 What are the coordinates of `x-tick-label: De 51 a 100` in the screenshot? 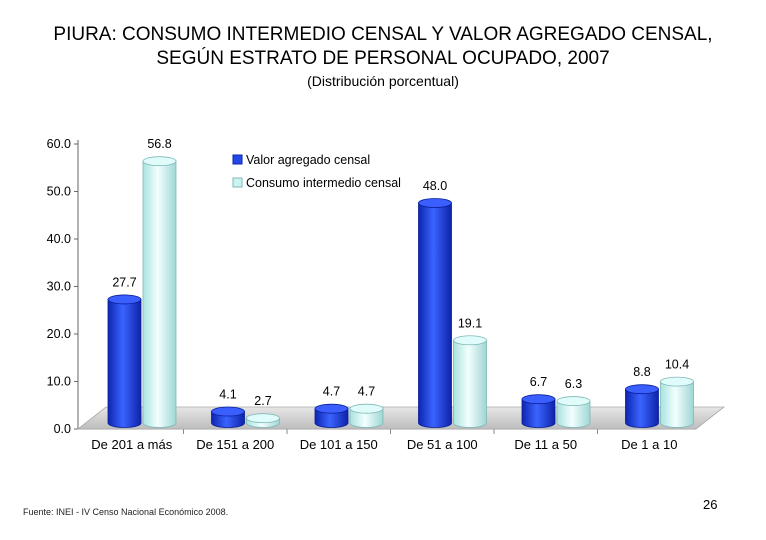 It's located at (442, 444).